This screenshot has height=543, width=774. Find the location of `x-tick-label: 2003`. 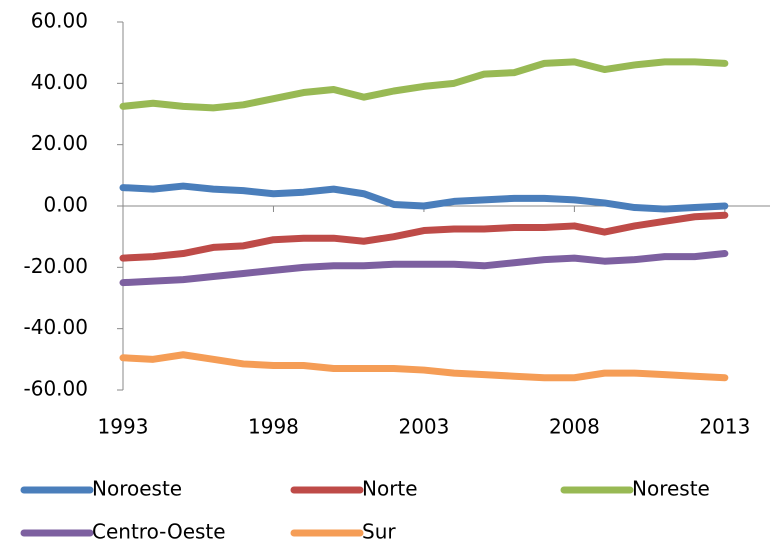

x-tick-label: 2003 is located at coordinates (423, 427).